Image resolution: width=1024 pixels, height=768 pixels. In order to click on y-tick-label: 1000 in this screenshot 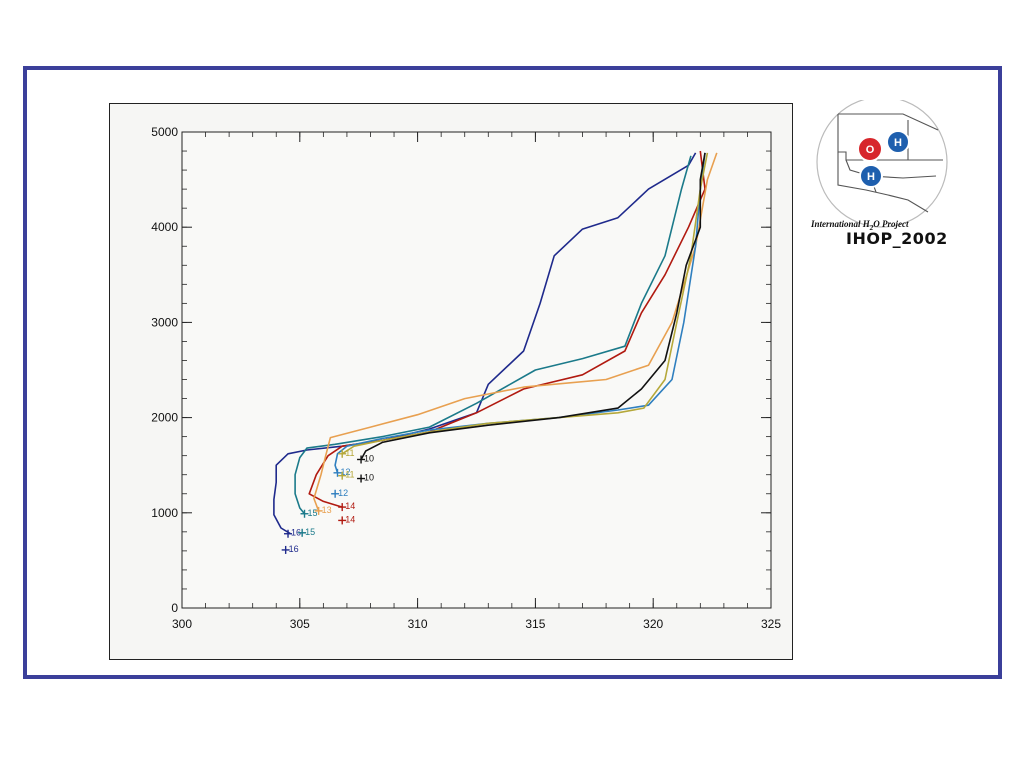, I will do `click(164, 513)`.